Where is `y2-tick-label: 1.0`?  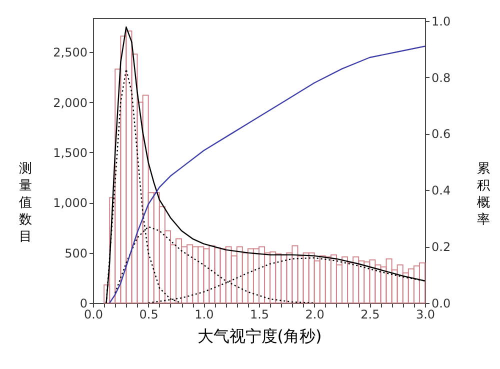
y2-tick-label: 1.0 is located at coordinates (441, 21).